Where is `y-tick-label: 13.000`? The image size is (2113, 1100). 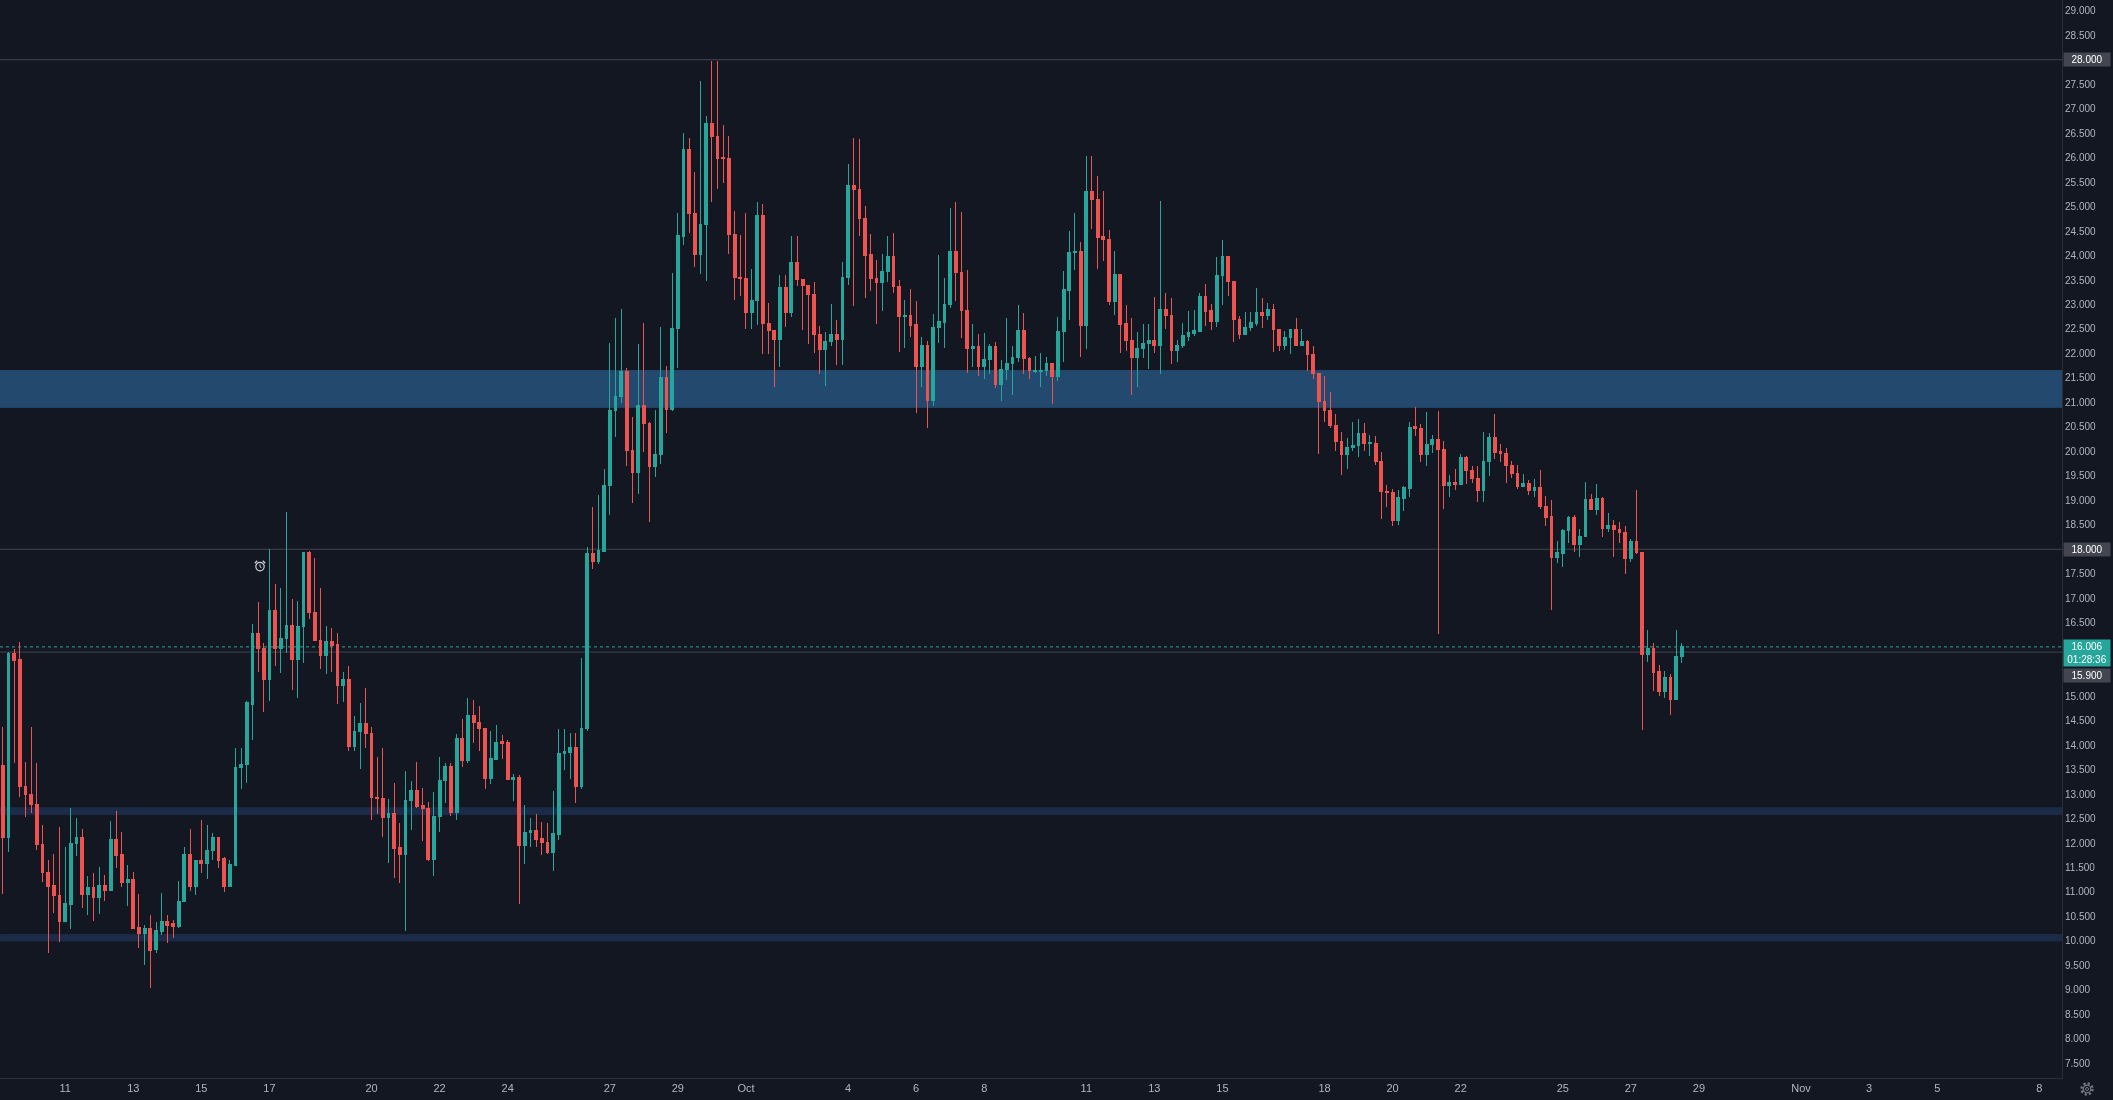
y-tick-label: 13.000 is located at coordinates (2081, 794).